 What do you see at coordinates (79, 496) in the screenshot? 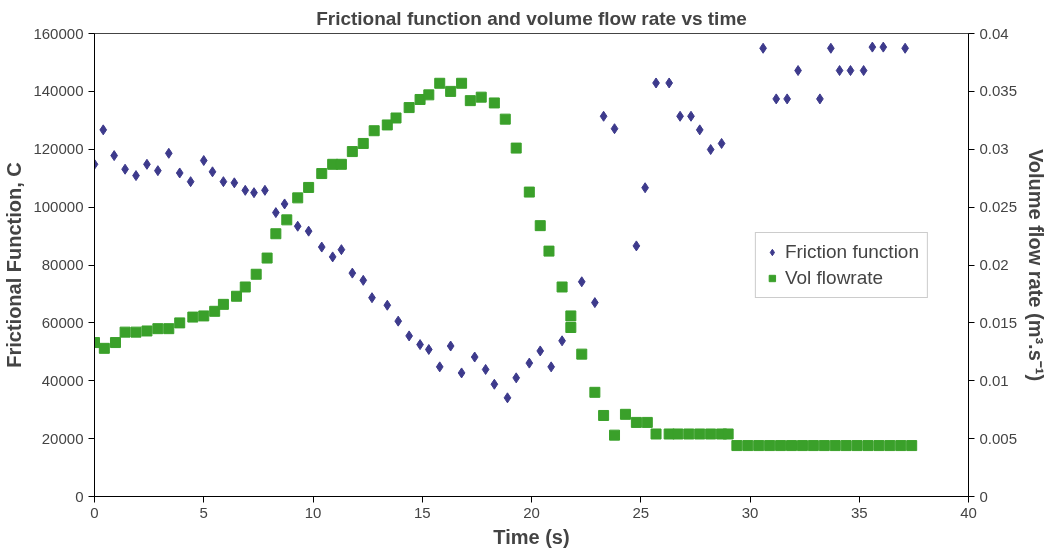
I see `y-tick-label: 0` at bounding box center [79, 496].